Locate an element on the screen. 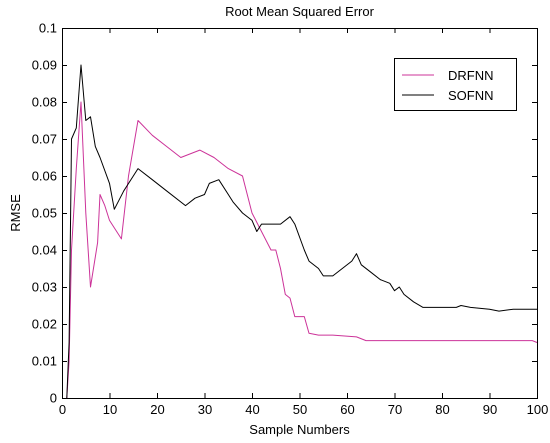 This screenshot has height=443, width=550. y-tick-label: 0.02 is located at coordinates (44, 324).